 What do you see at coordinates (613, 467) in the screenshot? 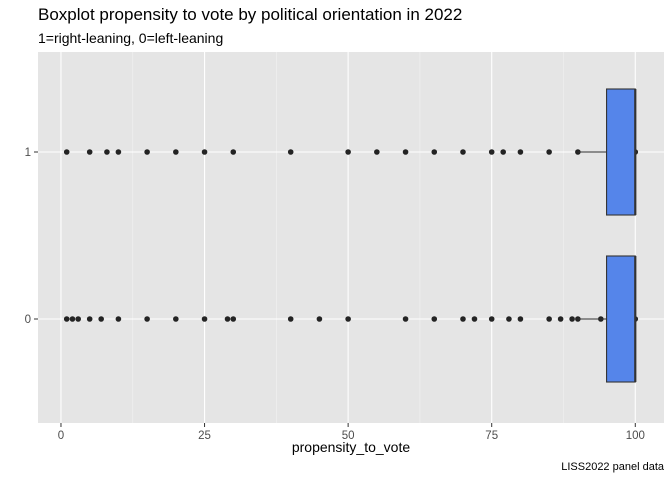
I see `chart-caption: LISS2022 panel data` at bounding box center [613, 467].